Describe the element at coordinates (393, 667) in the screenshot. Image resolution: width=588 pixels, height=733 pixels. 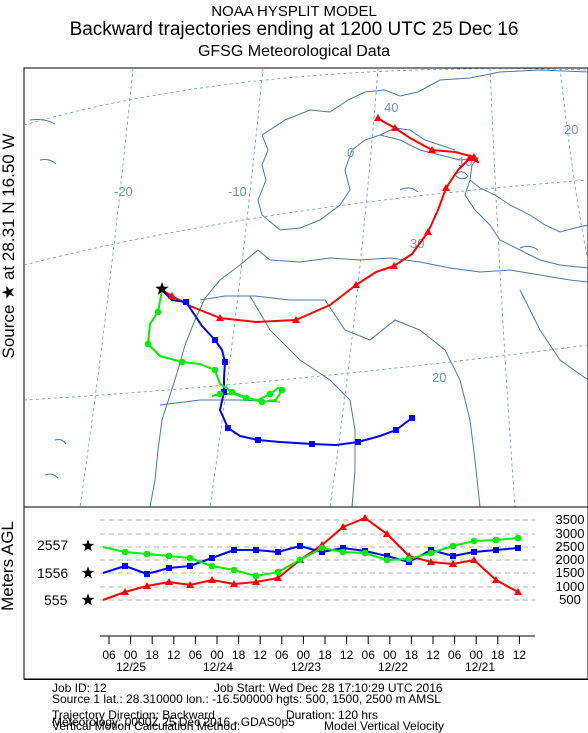
I see `date-label: 12/22` at that location.